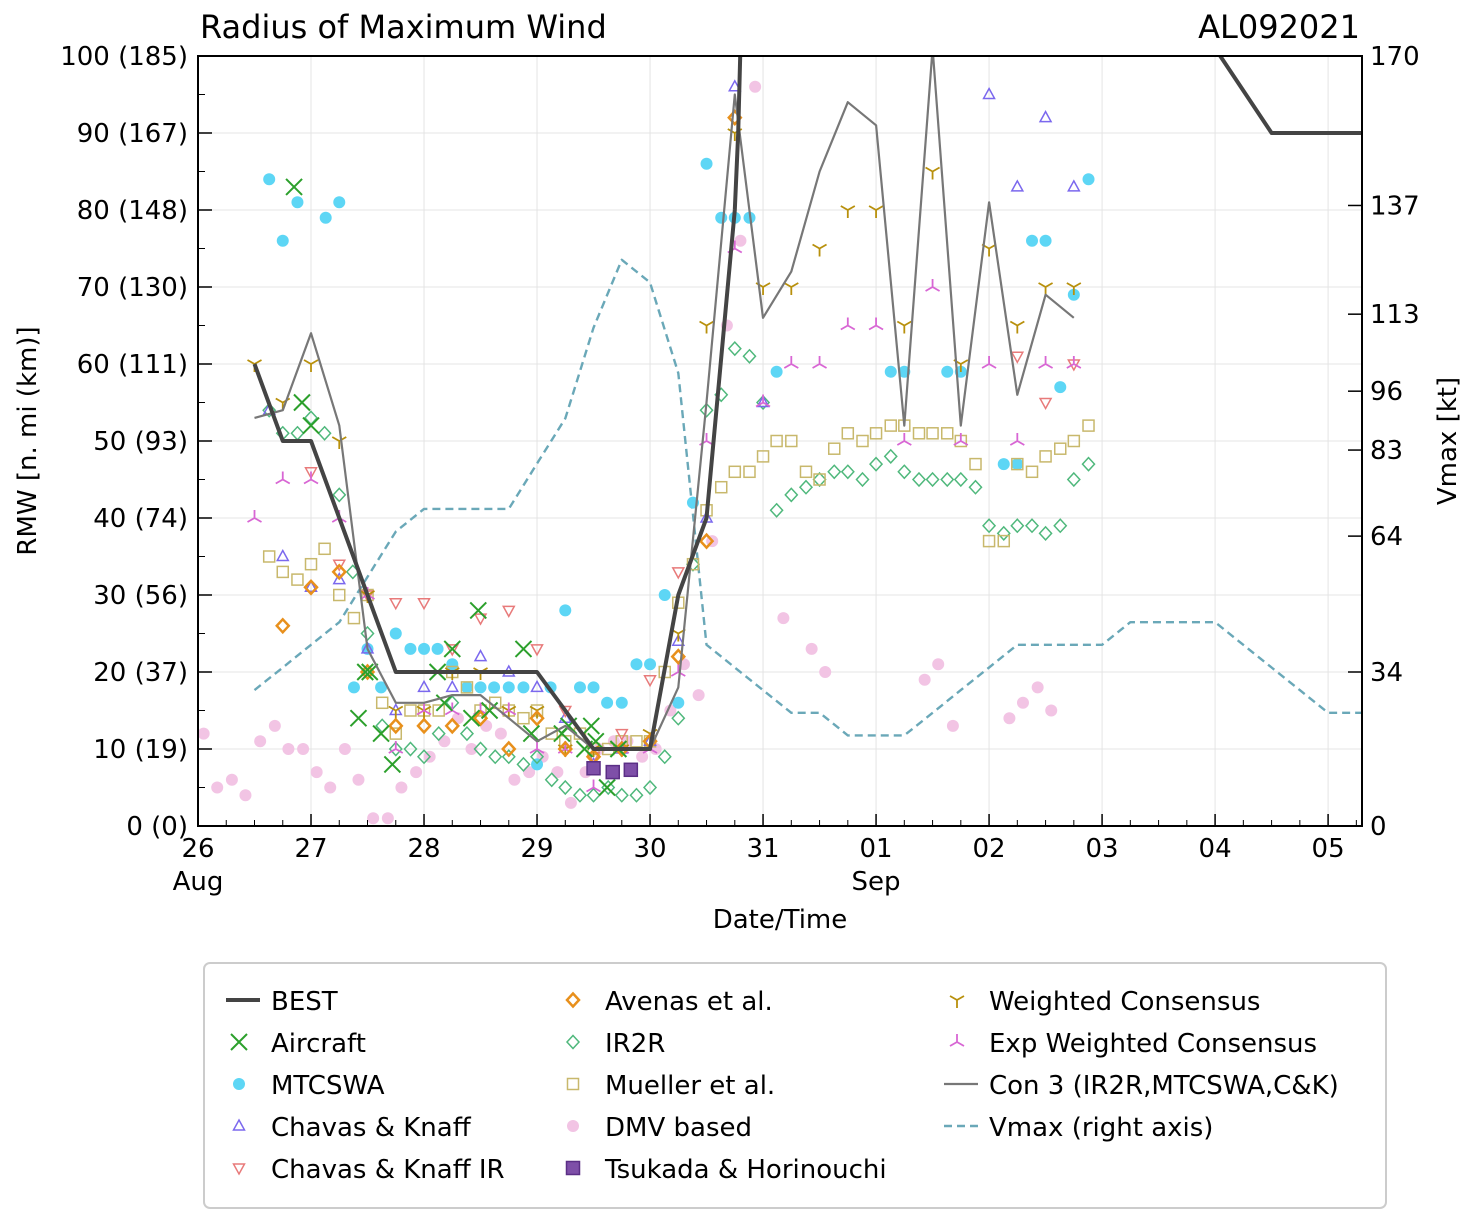 This screenshot has height=1222, width=1477. Describe the element at coordinates (745, 1170) in the screenshot. I see `legend-label-tsukada-horinouchi: Tsukada & Horinouchi` at that location.